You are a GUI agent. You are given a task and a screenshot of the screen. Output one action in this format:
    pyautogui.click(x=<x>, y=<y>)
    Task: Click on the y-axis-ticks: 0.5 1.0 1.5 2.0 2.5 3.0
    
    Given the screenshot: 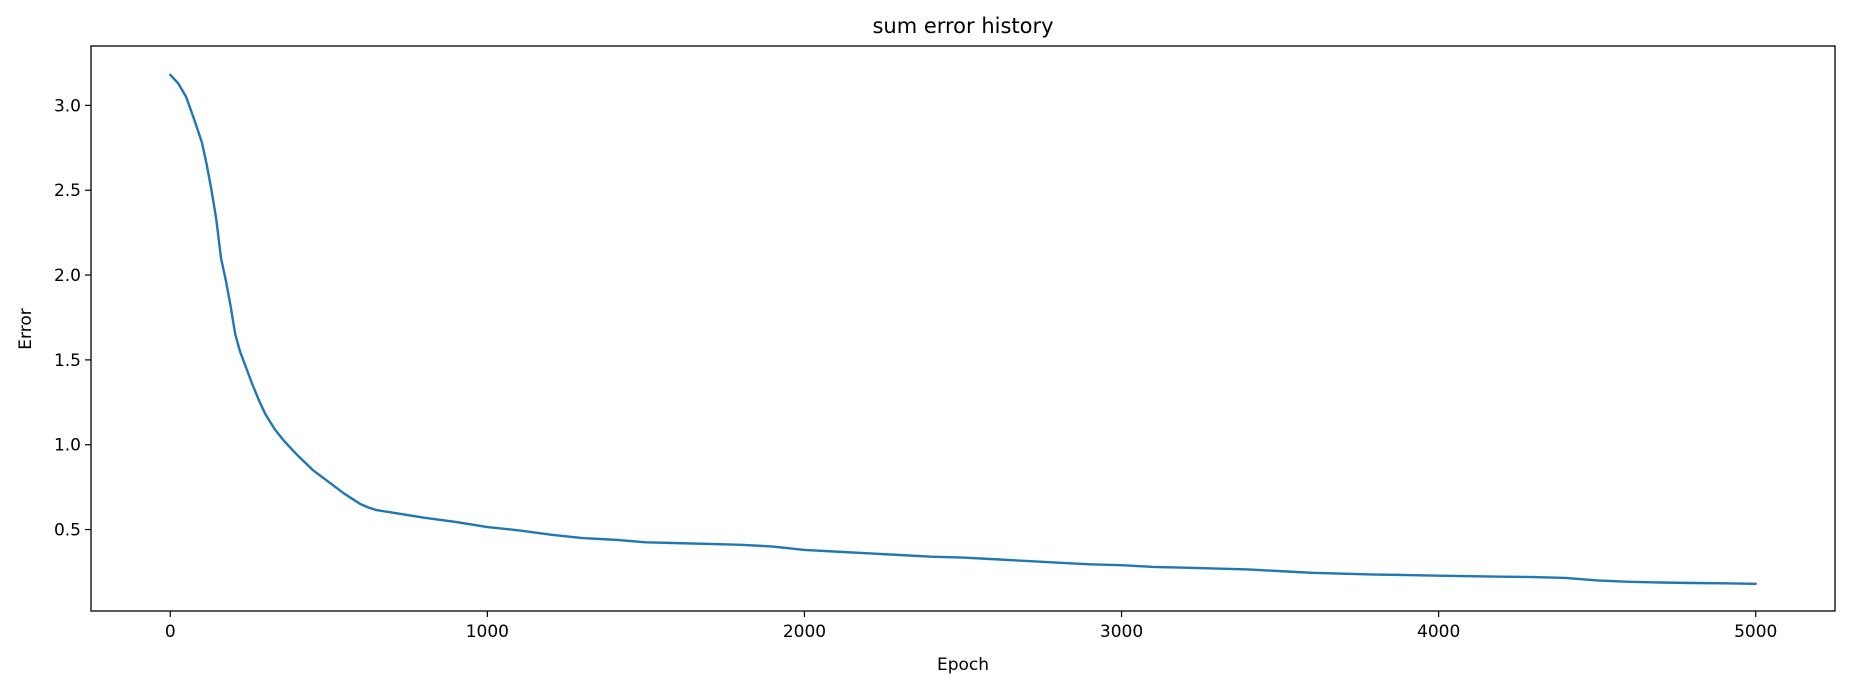 What is the action you would take?
    pyautogui.click(x=72, y=318)
    